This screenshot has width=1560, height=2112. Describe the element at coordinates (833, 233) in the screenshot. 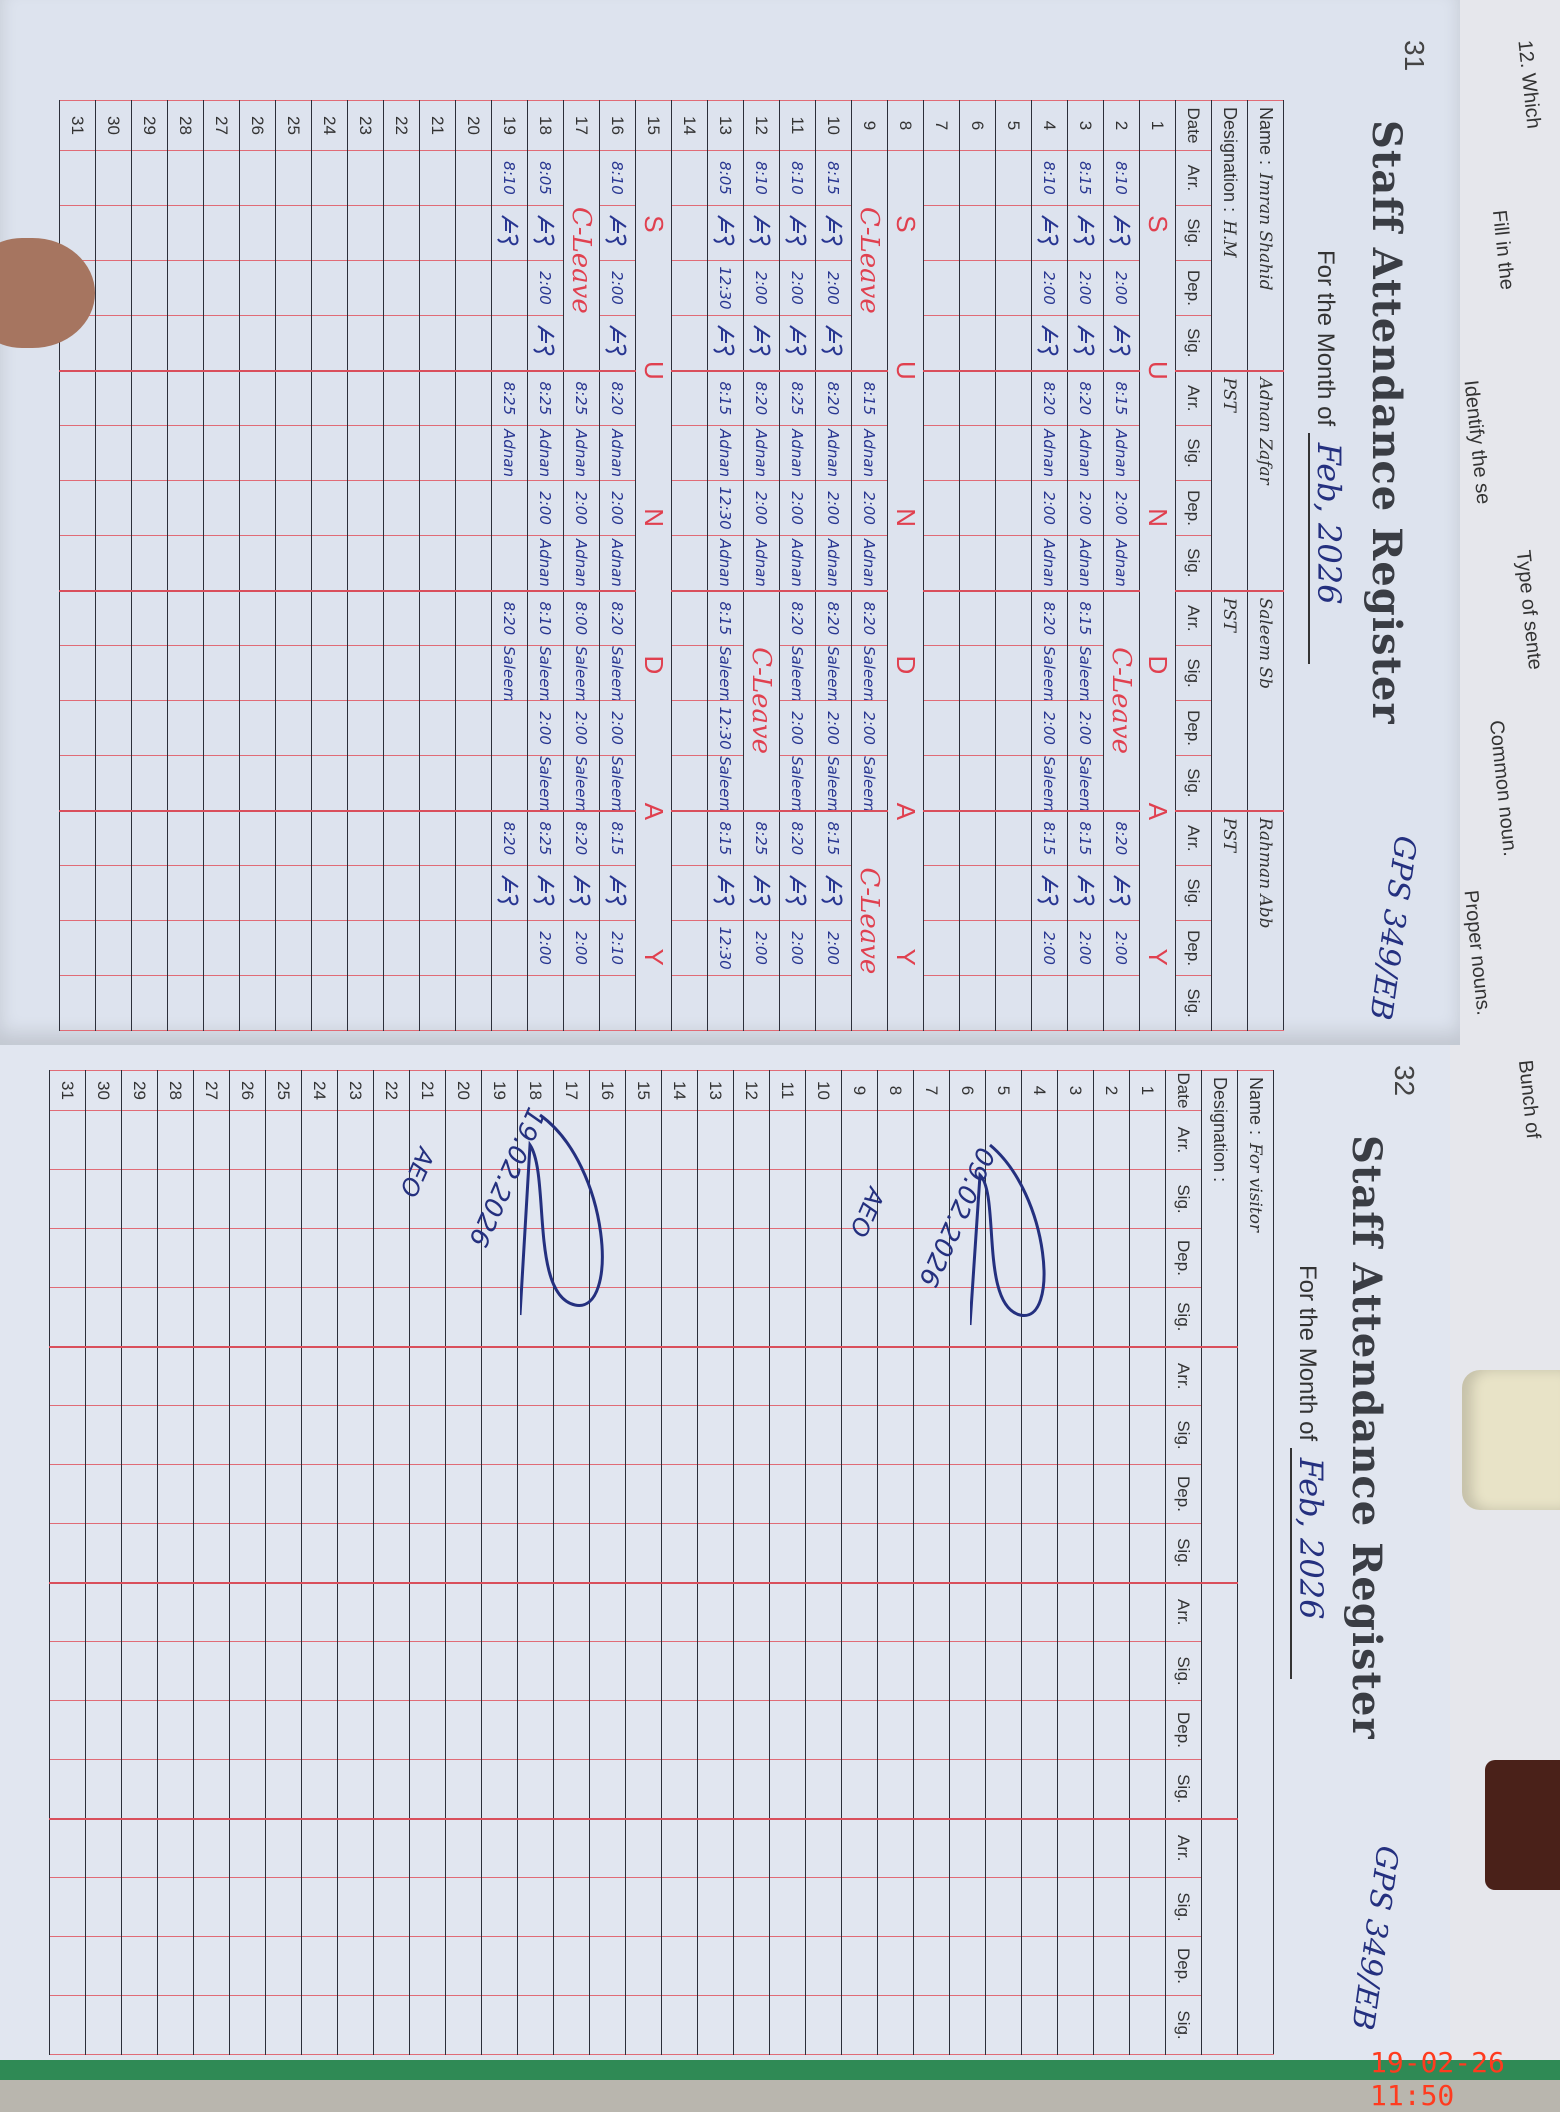

I see `arrival-signature` at that location.